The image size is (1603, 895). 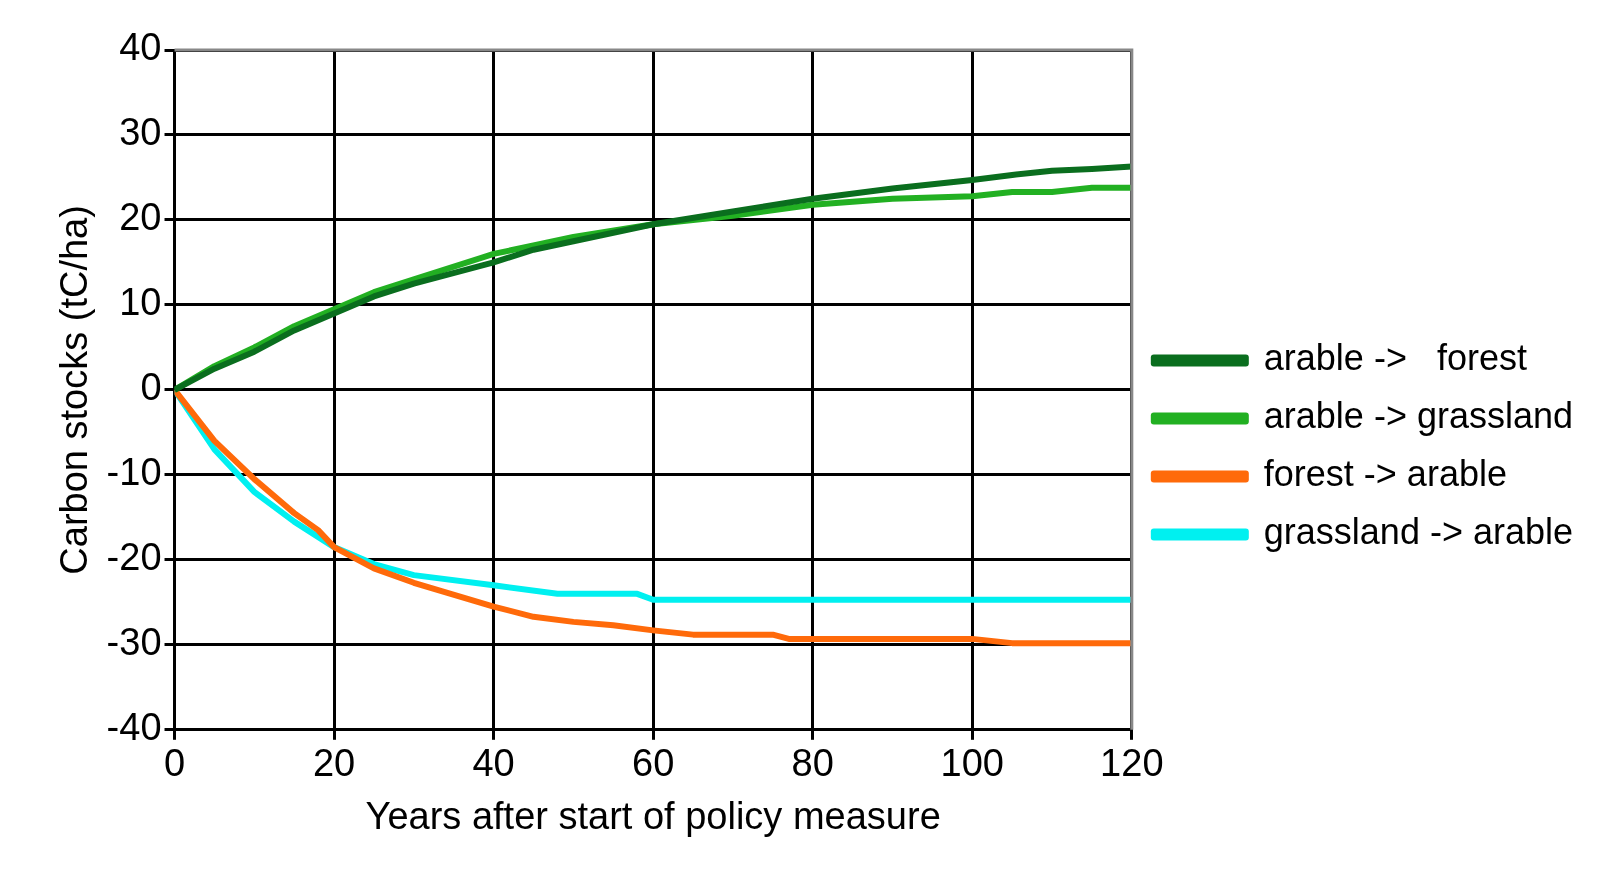 What do you see at coordinates (140, 47) in the screenshot?
I see `y-tick-label: 40` at bounding box center [140, 47].